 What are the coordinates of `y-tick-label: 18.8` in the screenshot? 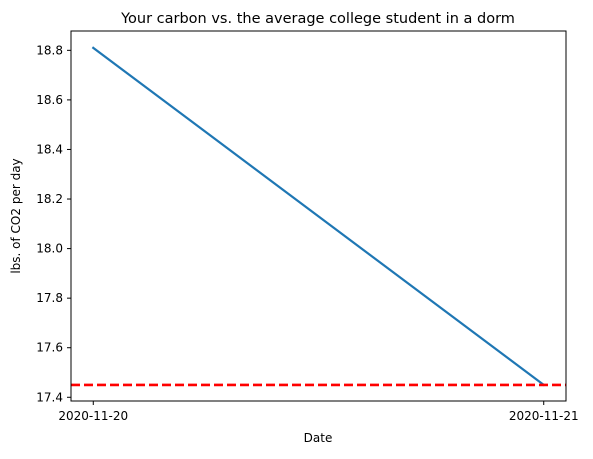 It's located at (49, 50).